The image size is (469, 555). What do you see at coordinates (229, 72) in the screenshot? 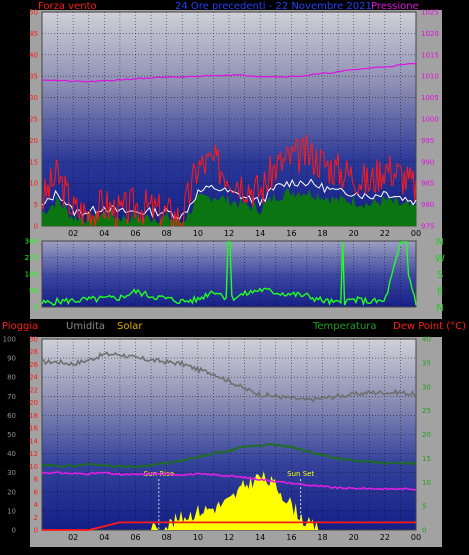
I see `pressure-line` at bounding box center [229, 72].